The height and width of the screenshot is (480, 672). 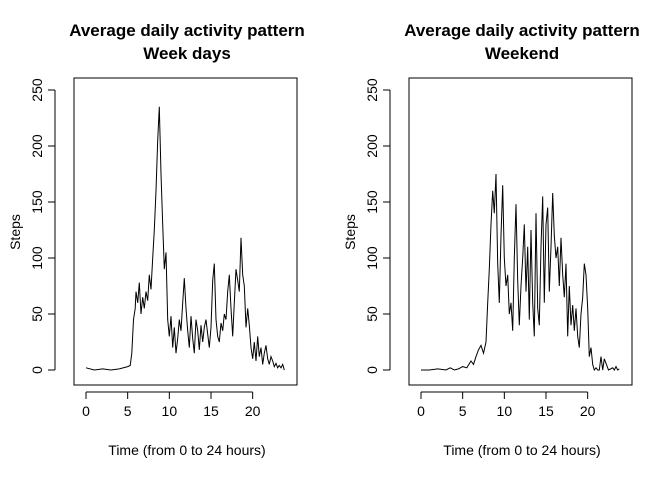 I want to click on x-axis-label-weekend: Time (from 0 to 24 hours), so click(x=521, y=450).